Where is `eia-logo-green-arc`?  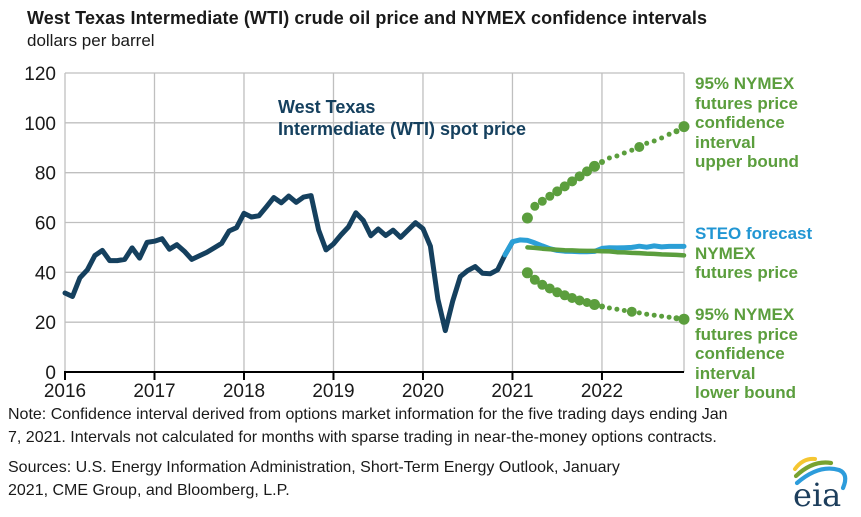
eia-logo-green-arc is located at coordinates (813, 469).